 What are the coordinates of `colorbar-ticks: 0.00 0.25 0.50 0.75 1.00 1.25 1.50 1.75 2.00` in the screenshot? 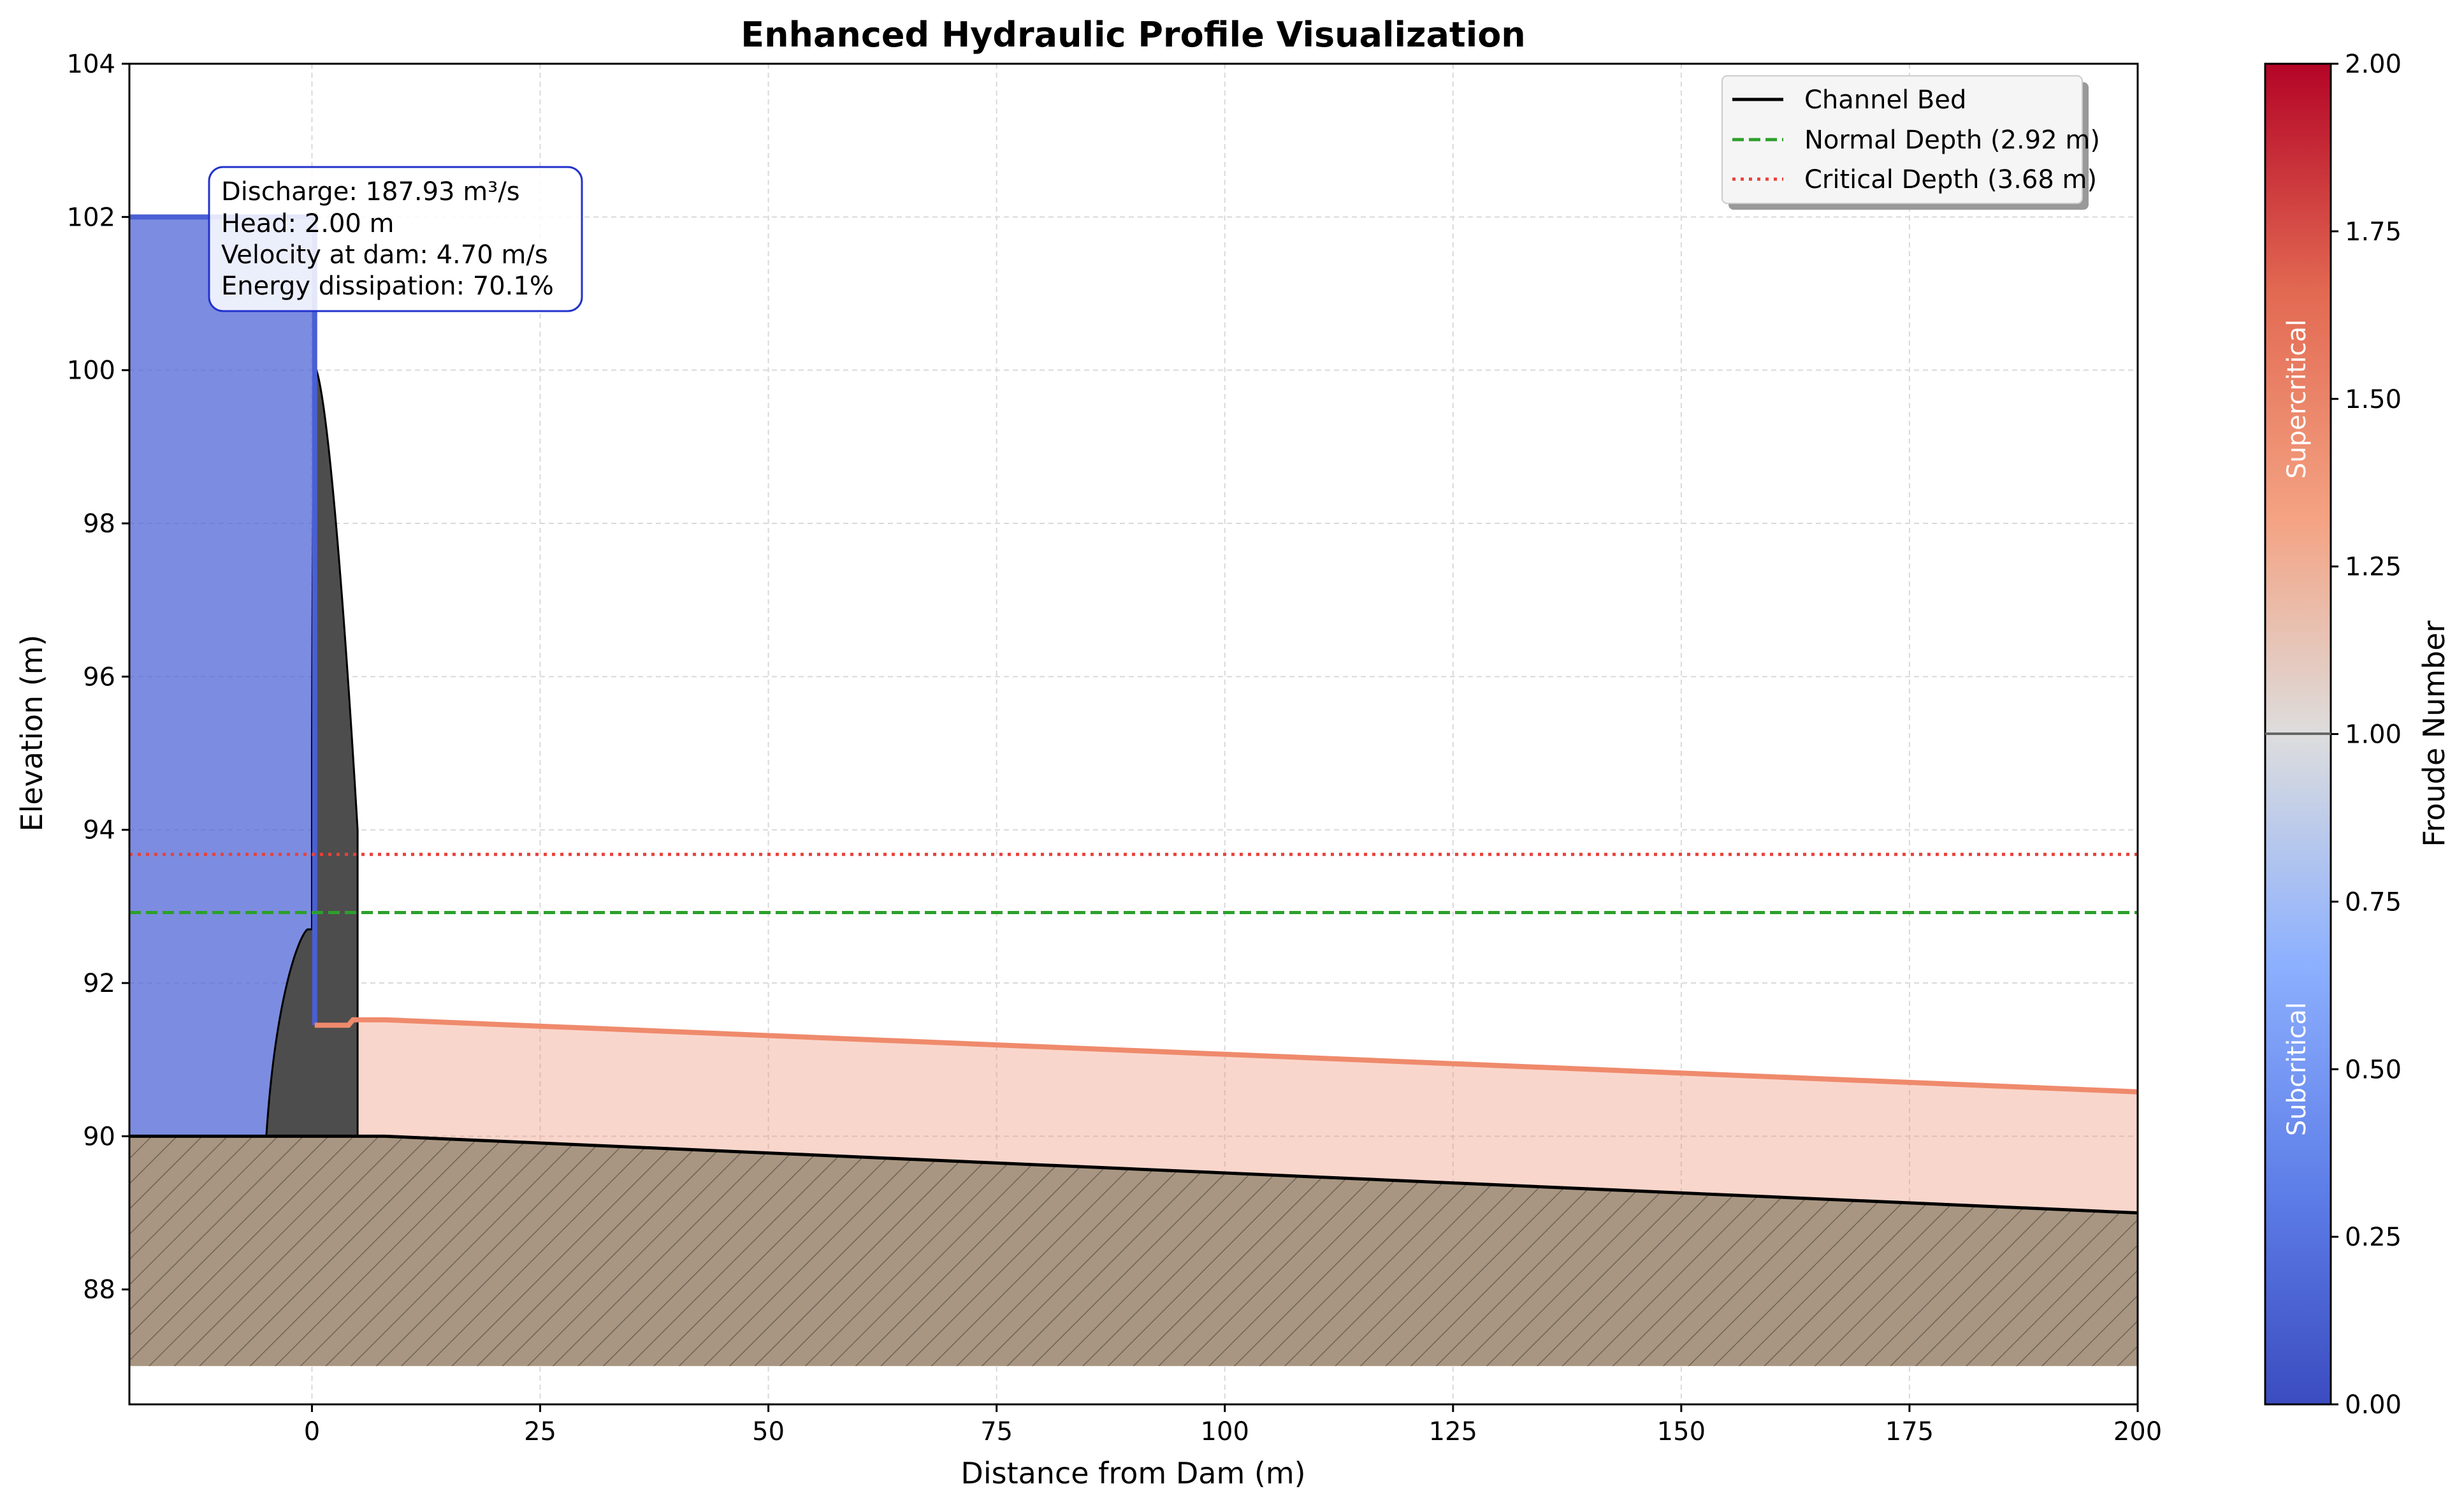 It's located at (2366, 735).